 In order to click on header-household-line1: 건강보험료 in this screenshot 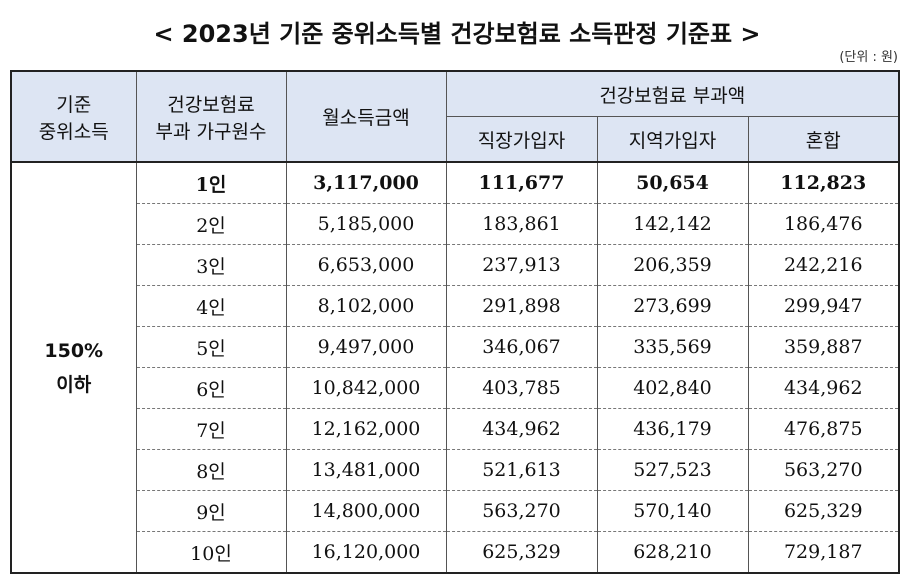, I will do `click(211, 104)`.